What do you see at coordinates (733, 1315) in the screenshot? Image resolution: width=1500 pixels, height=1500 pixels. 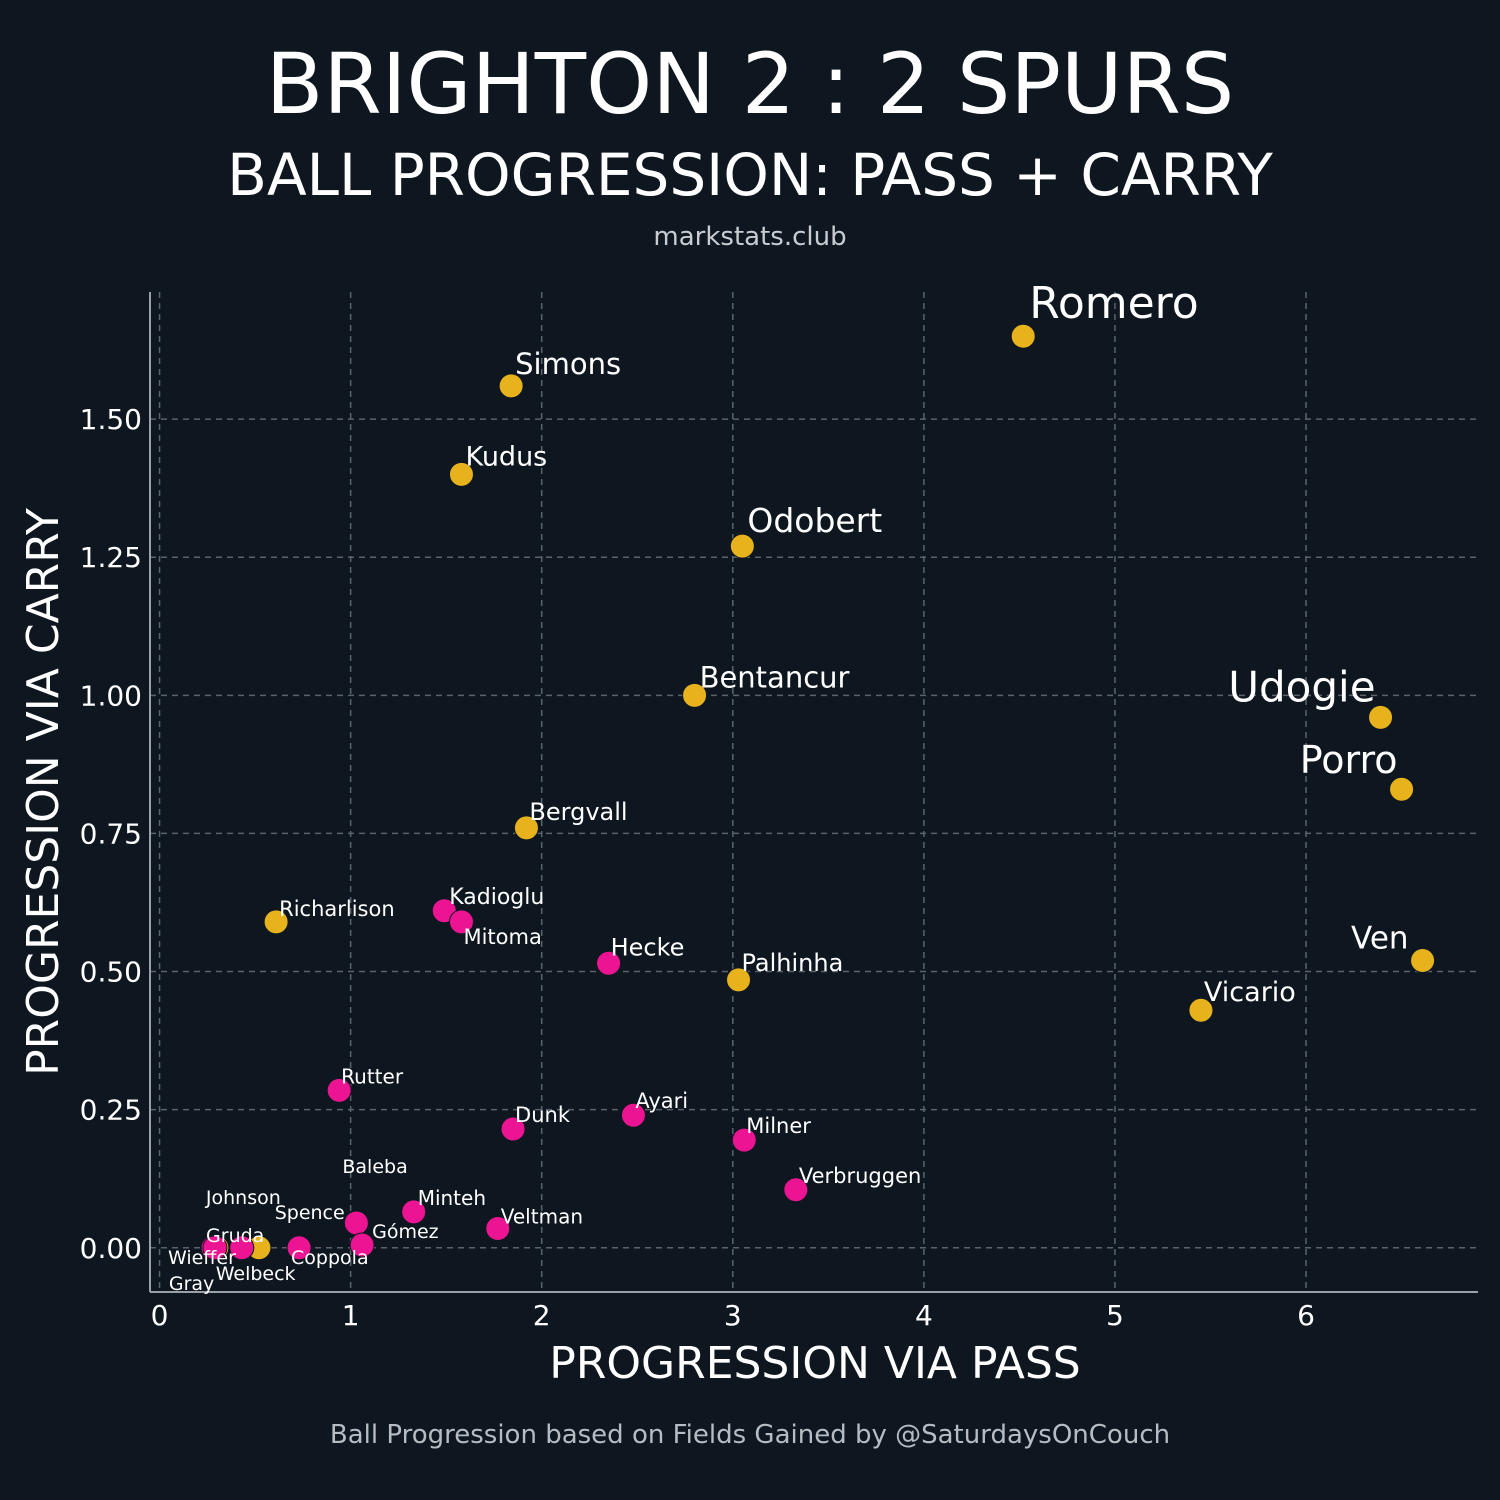 I see `x-tick-label: 3` at bounding box center [733, 1315].